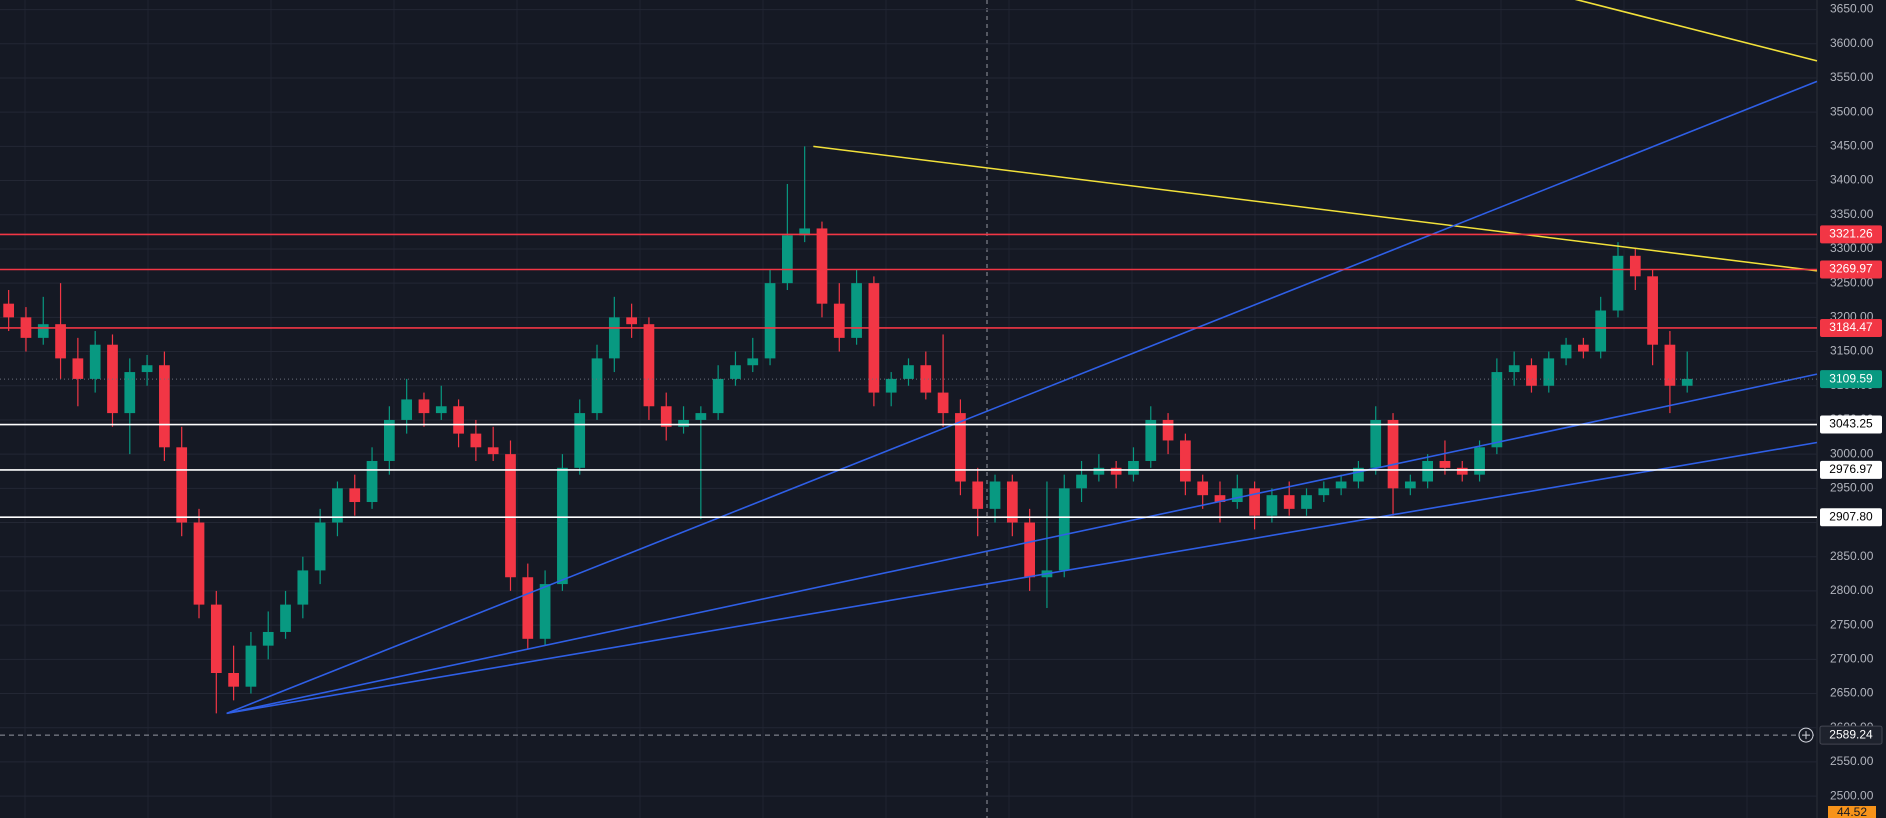  What do you see at coordinates (1852, 248) in the screenshot?
I see `y-tick-label: 3300.00` at bounding box center [1852, 248].